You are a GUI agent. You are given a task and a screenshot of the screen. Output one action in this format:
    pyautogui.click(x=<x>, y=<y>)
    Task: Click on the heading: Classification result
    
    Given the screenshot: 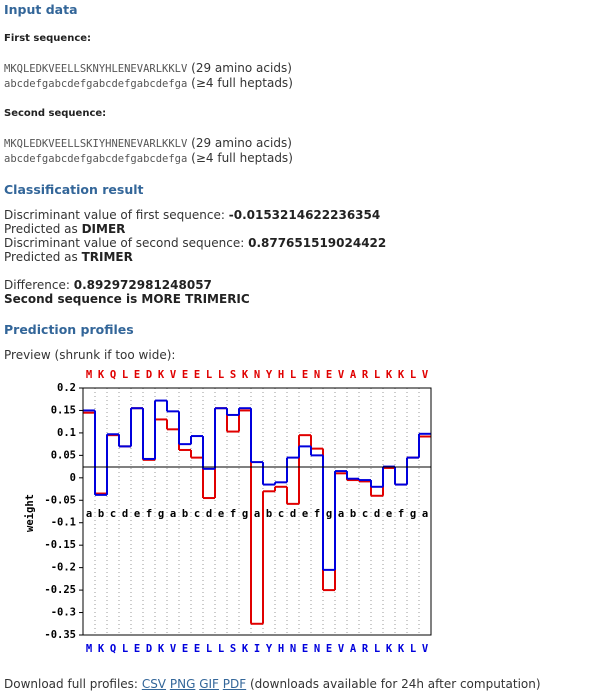 What is the action you would take?
    pyautogui.click(x=74, y=189)
    